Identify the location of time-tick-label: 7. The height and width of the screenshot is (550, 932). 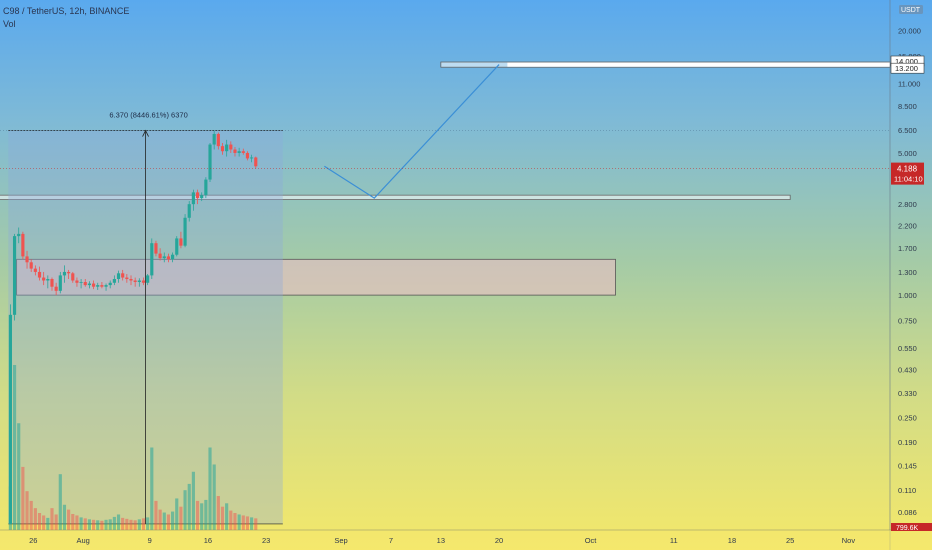
(391, 540).